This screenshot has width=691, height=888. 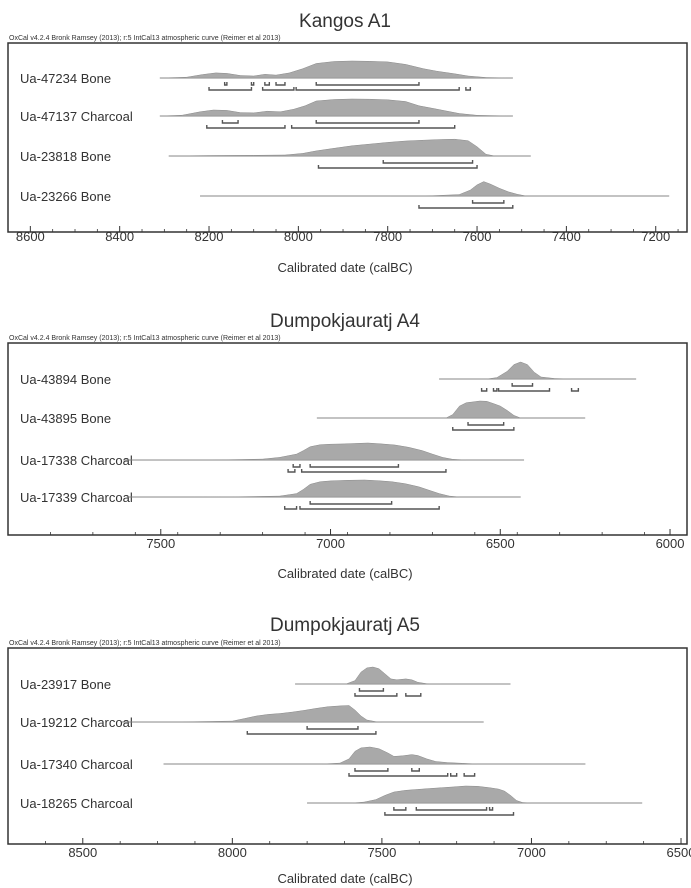 I want to click on sample-label: Ua-17338 Charcoal, so click(x=76, y=460).